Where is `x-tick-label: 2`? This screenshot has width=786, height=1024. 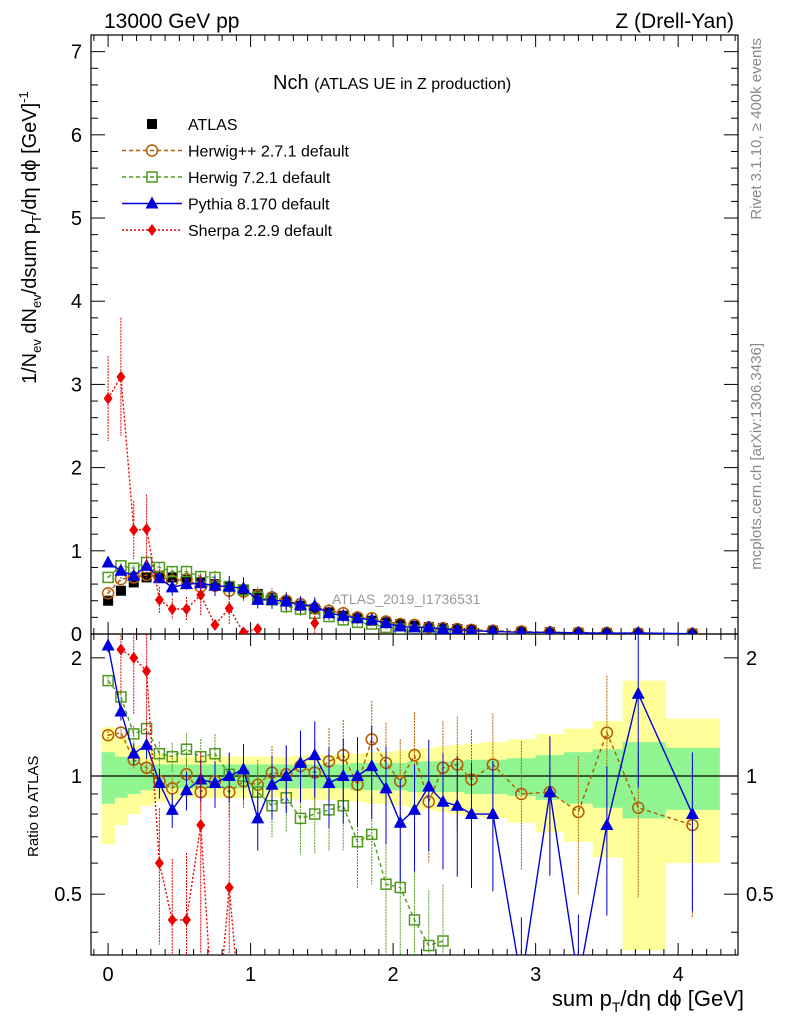
x-tick-label: 2 is located at coordinates (393, 975).